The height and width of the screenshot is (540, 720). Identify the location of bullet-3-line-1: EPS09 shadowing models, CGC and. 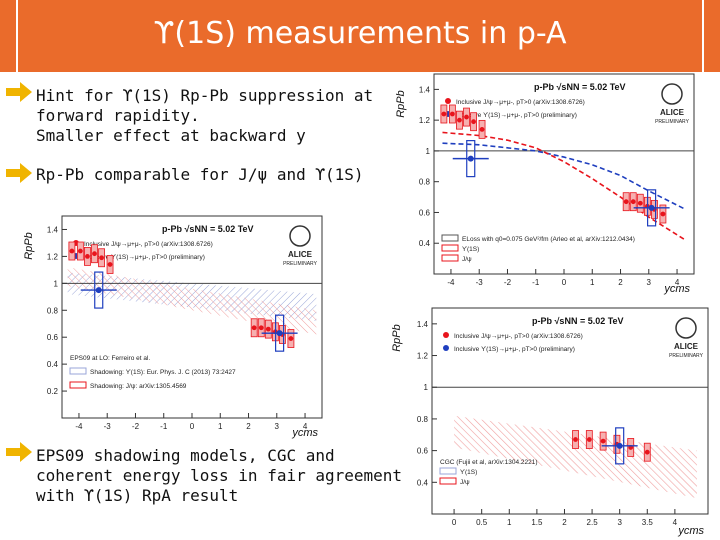
(185, 455).